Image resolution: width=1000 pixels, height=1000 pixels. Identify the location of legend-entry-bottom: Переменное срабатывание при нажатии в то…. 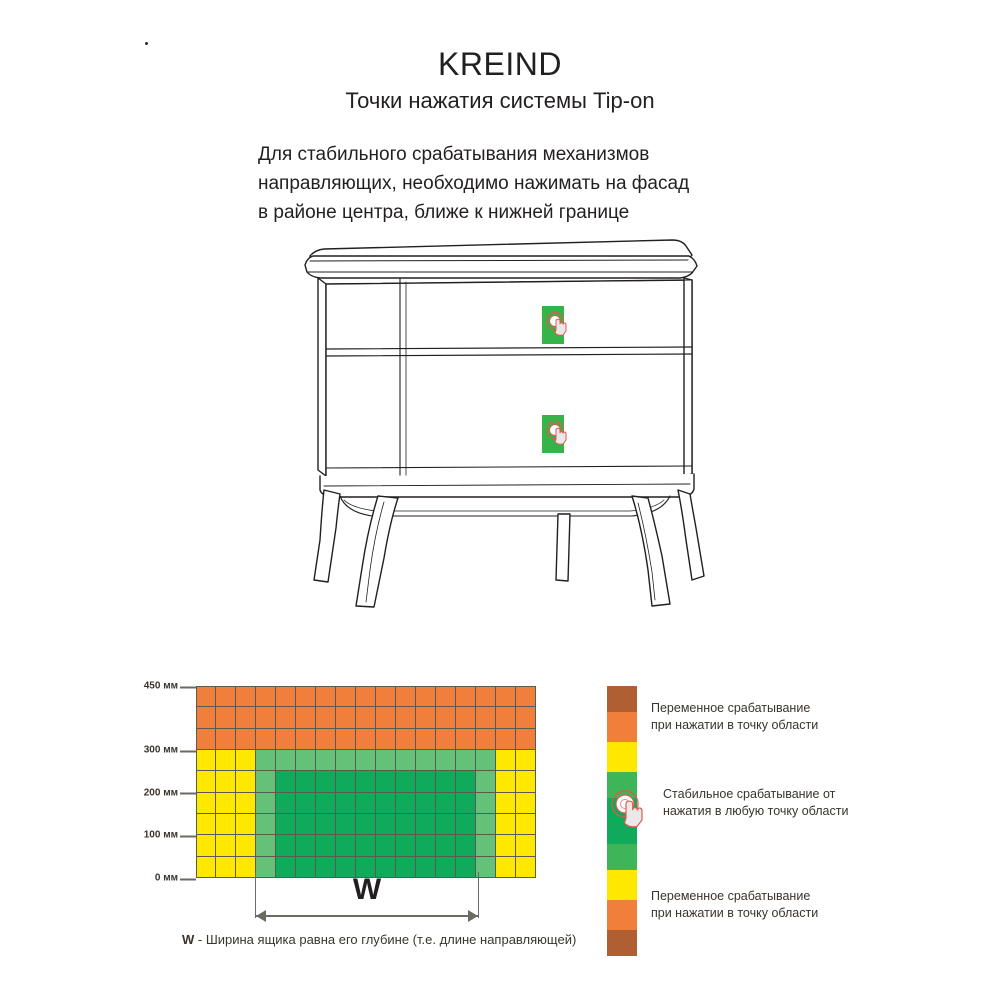
(734, 905).